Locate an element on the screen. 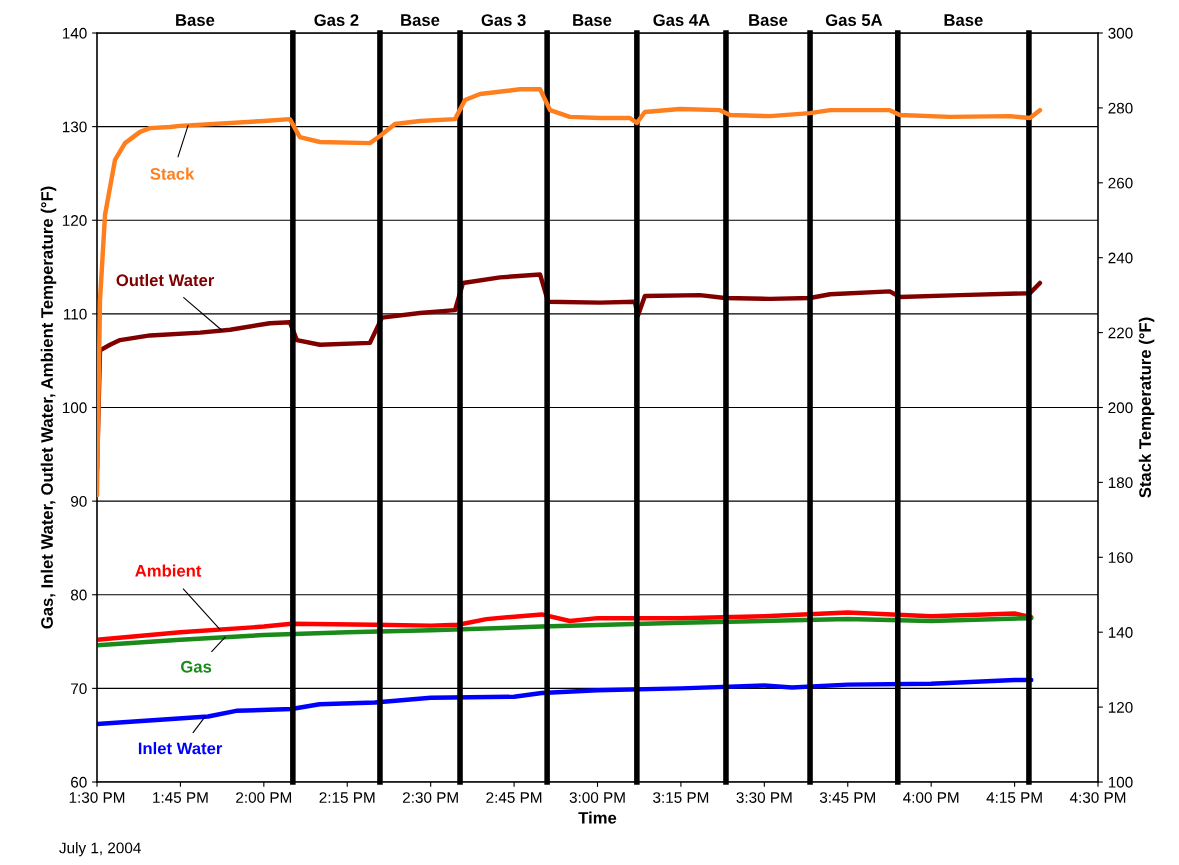  y-tick-label: 70 is located at coordinates (79, 689).